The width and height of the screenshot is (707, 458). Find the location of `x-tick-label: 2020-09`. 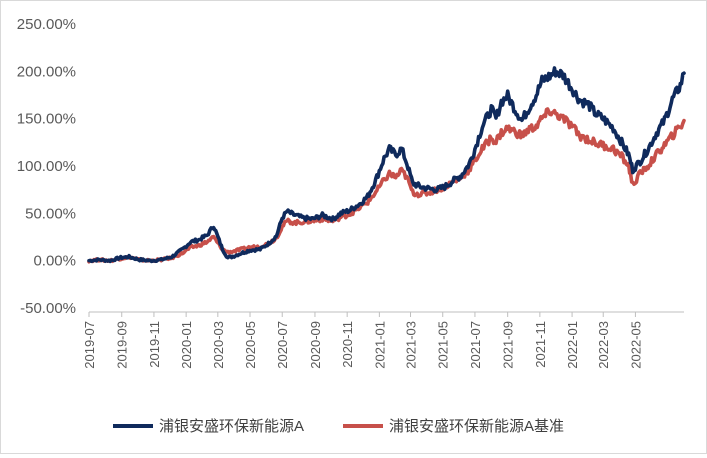

x-tick-label: 2020-09 is located at coordinates (315, 345).